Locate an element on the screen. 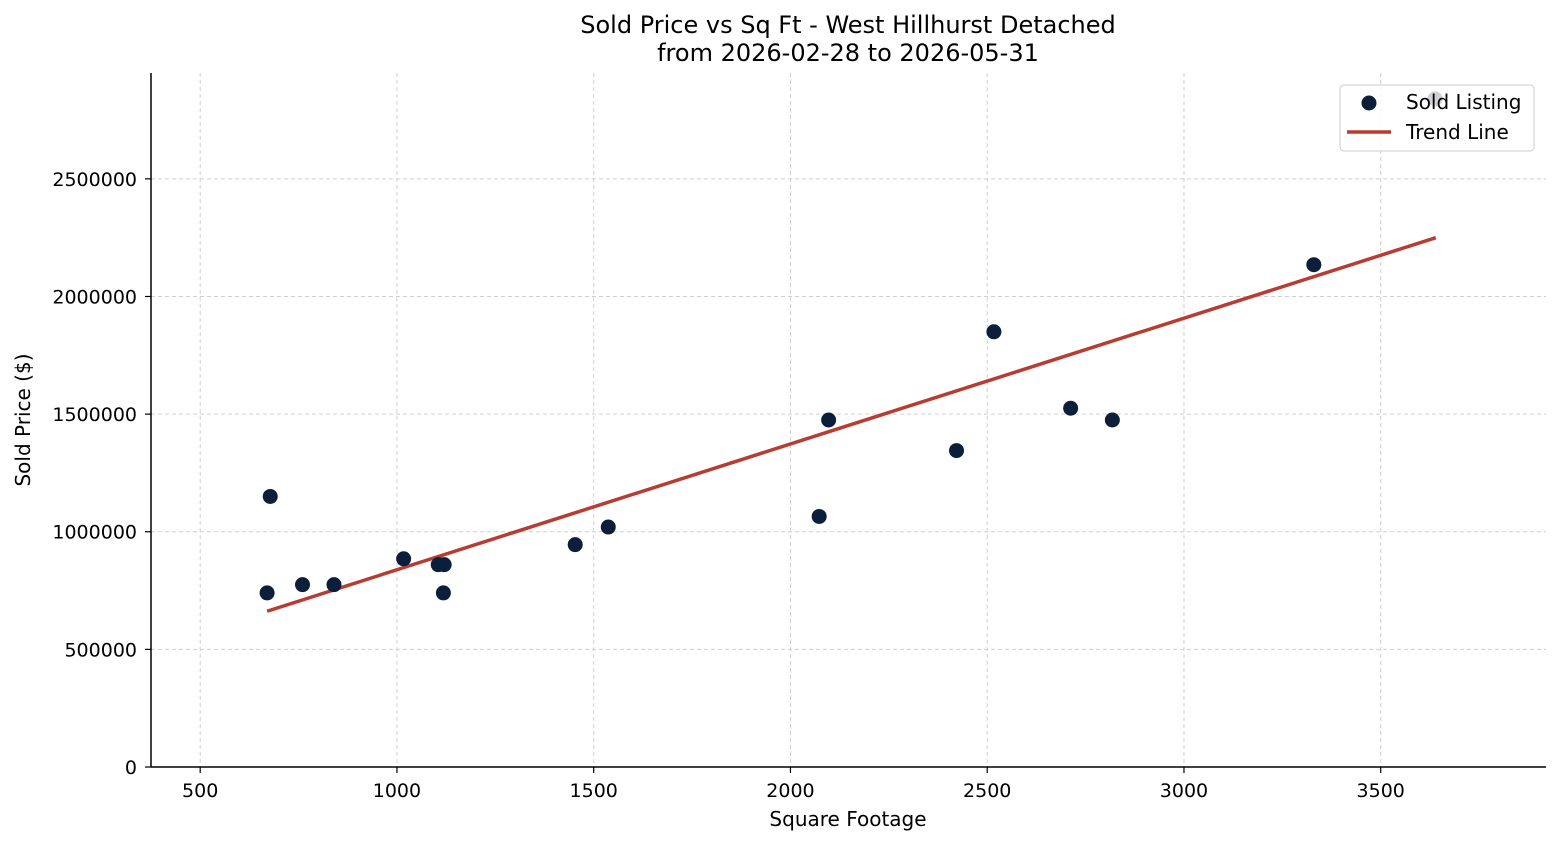 This screenshot has height=845, width=1560. y-tick-label: 500000 is located at coordinates (100, 650).